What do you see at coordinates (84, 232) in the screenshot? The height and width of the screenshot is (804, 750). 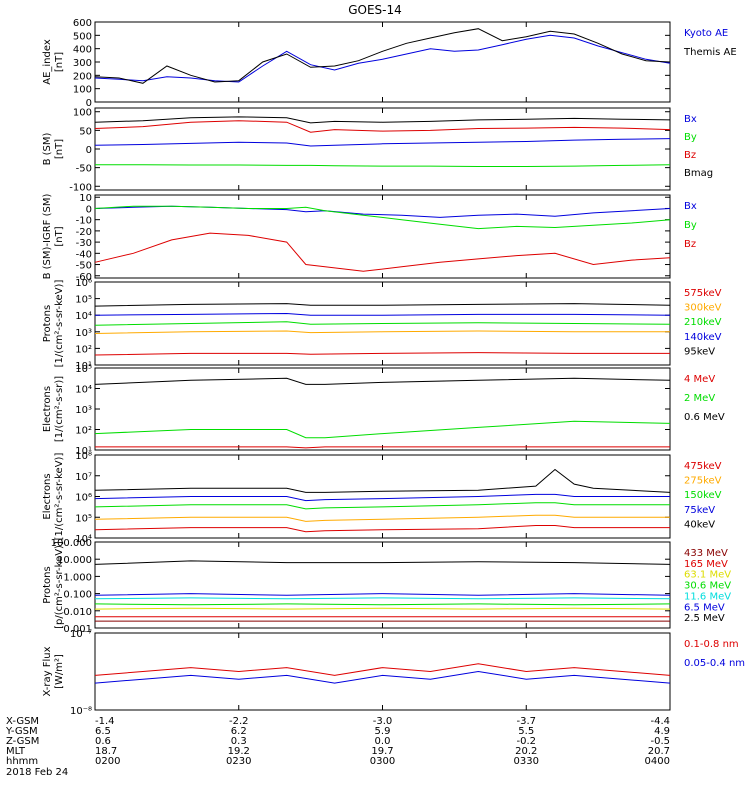 I see `y-tick-label: -20` at bounding box center [84, 232].